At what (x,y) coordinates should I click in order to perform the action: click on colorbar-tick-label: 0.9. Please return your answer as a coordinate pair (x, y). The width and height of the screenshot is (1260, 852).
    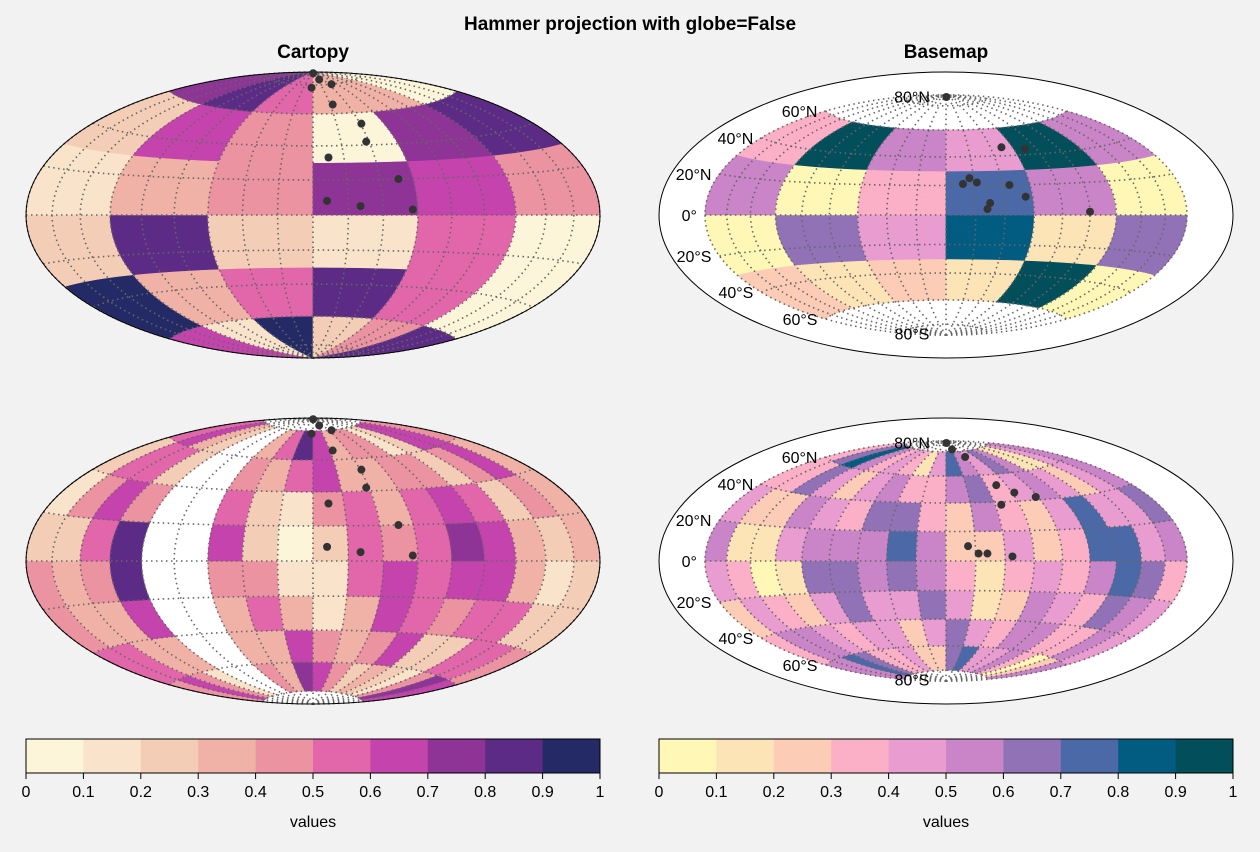
    Looking at the image, I should click on (542, 792).